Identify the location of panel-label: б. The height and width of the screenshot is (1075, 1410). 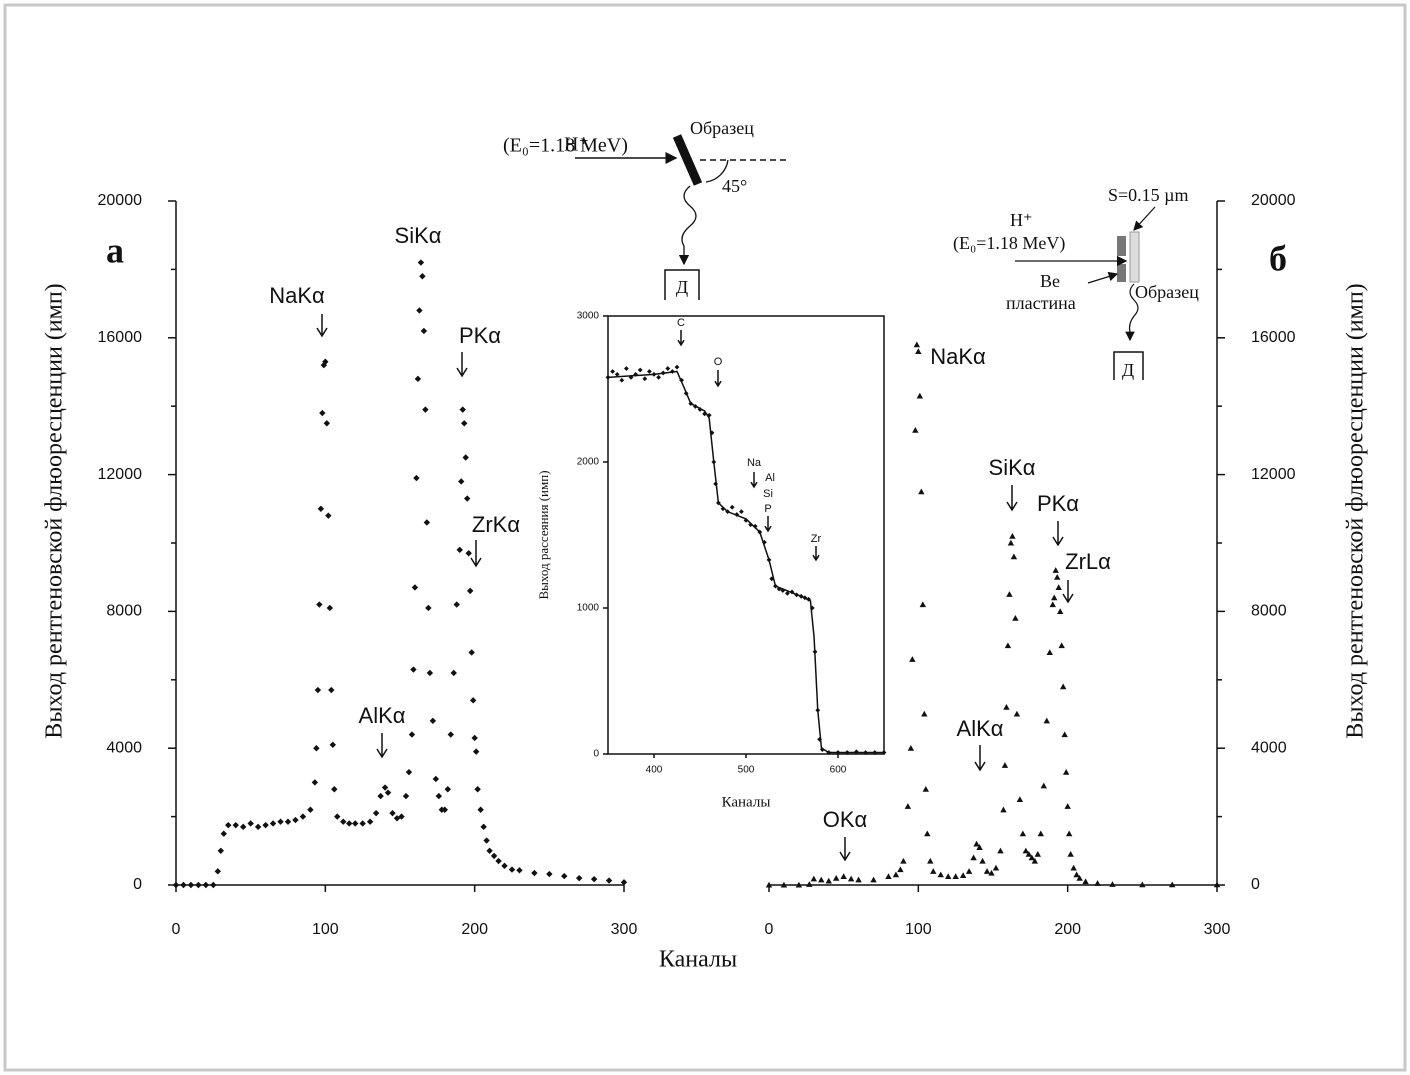
(1278, 258).